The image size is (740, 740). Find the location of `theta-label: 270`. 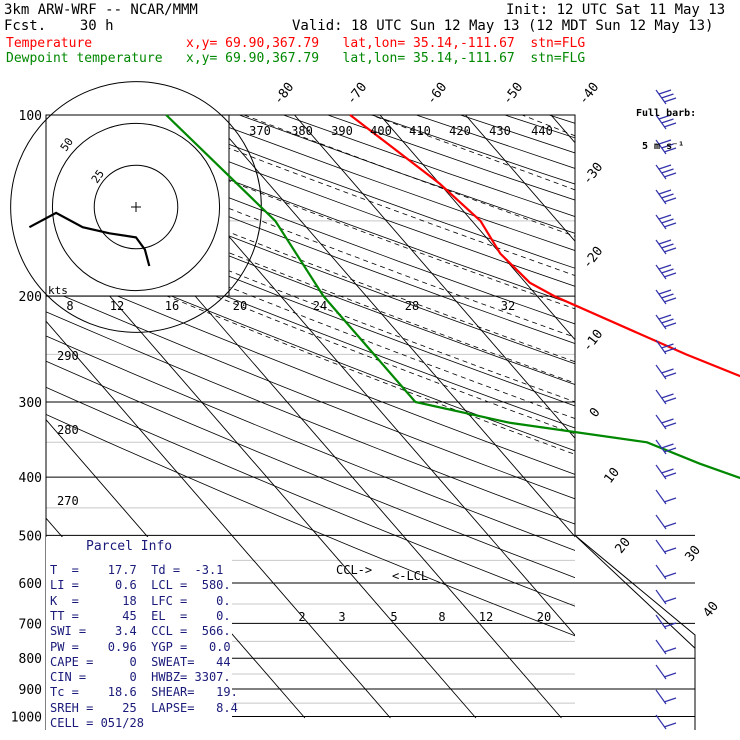

theta-label: 270 is located at coordinates (68, 501).